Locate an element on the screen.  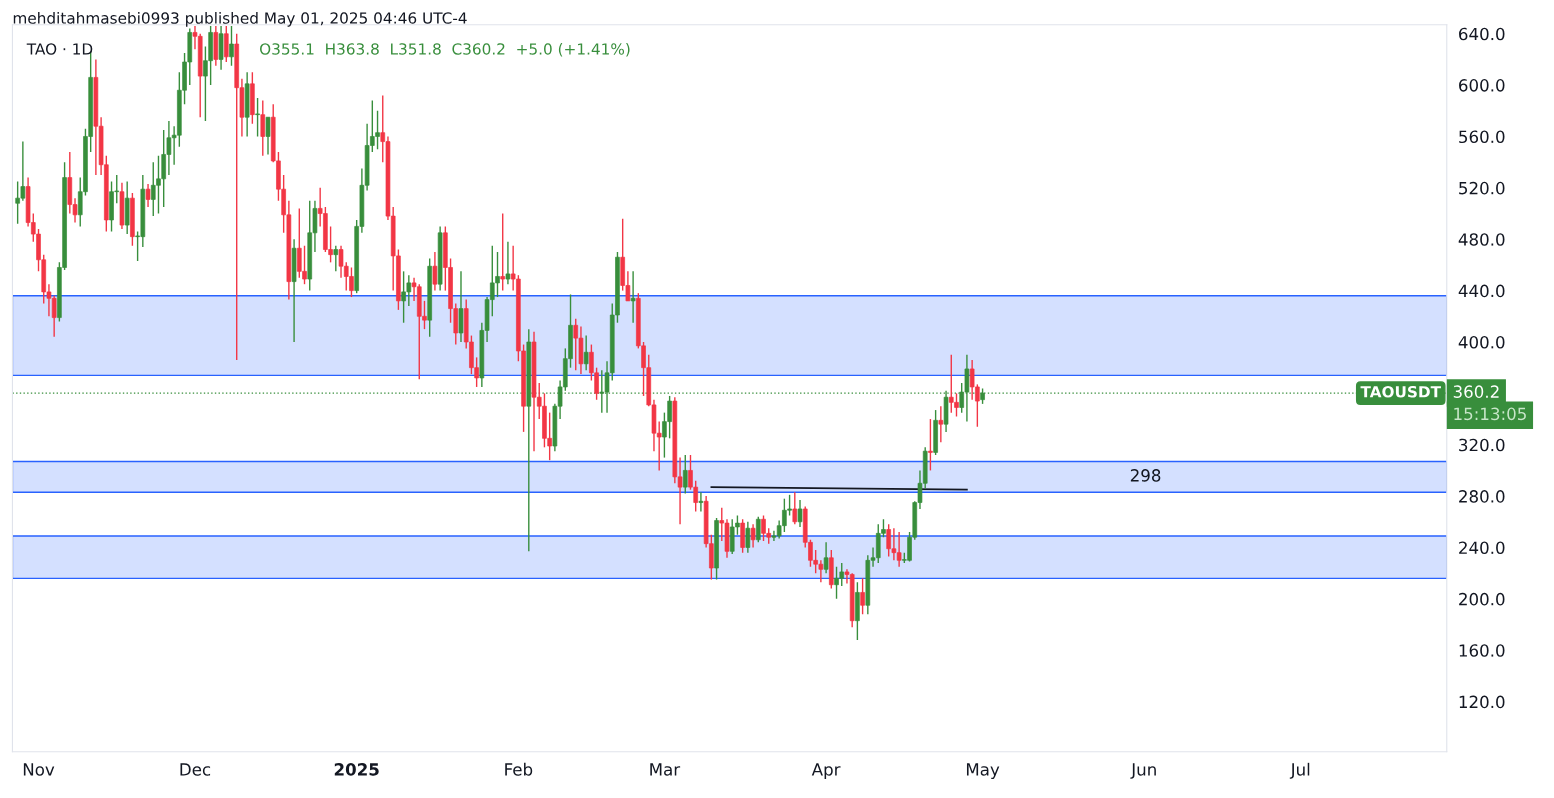
x-tick-label: Dec is located at coordinates (195, 769).